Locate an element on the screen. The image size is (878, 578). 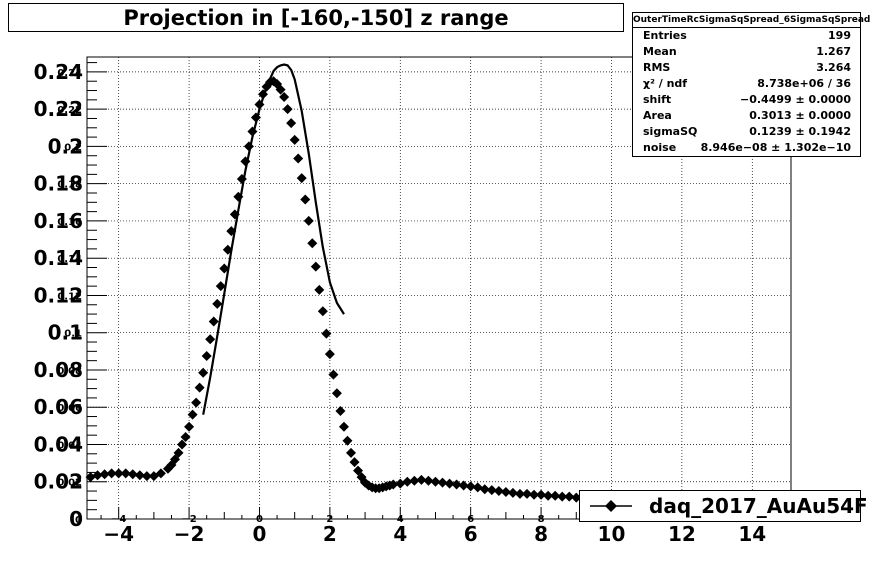
x-tick-label: −4 is located at coordinates (118, 534).